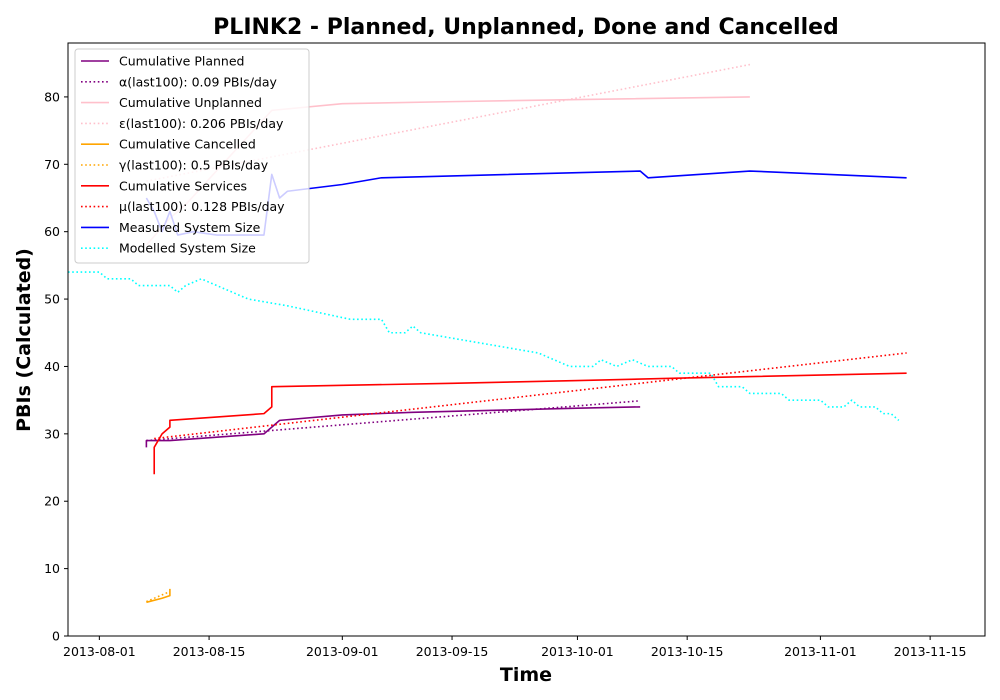  I want to click on legend-label: Measured System Size, so click(190, 227).